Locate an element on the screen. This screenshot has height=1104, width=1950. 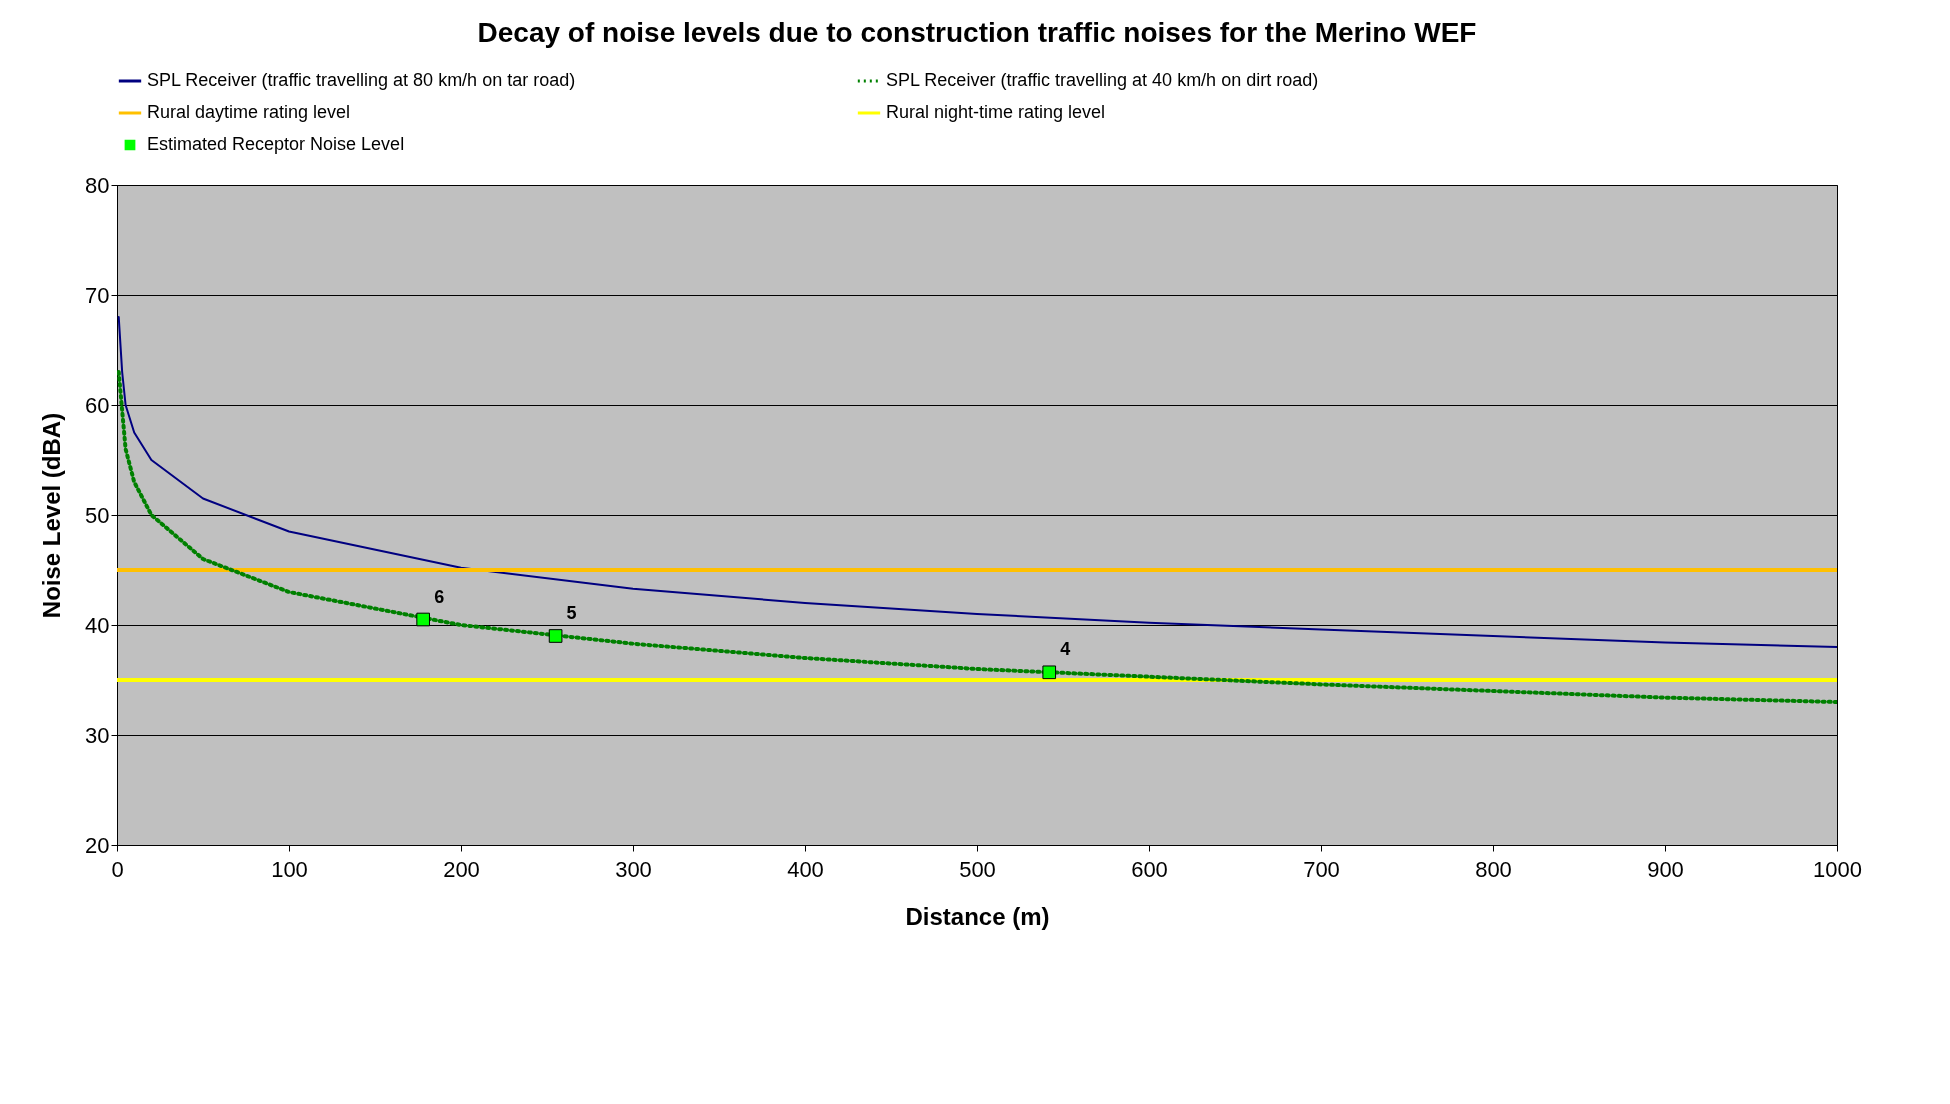
annotation: 5 is located at coordinates (571, 613).